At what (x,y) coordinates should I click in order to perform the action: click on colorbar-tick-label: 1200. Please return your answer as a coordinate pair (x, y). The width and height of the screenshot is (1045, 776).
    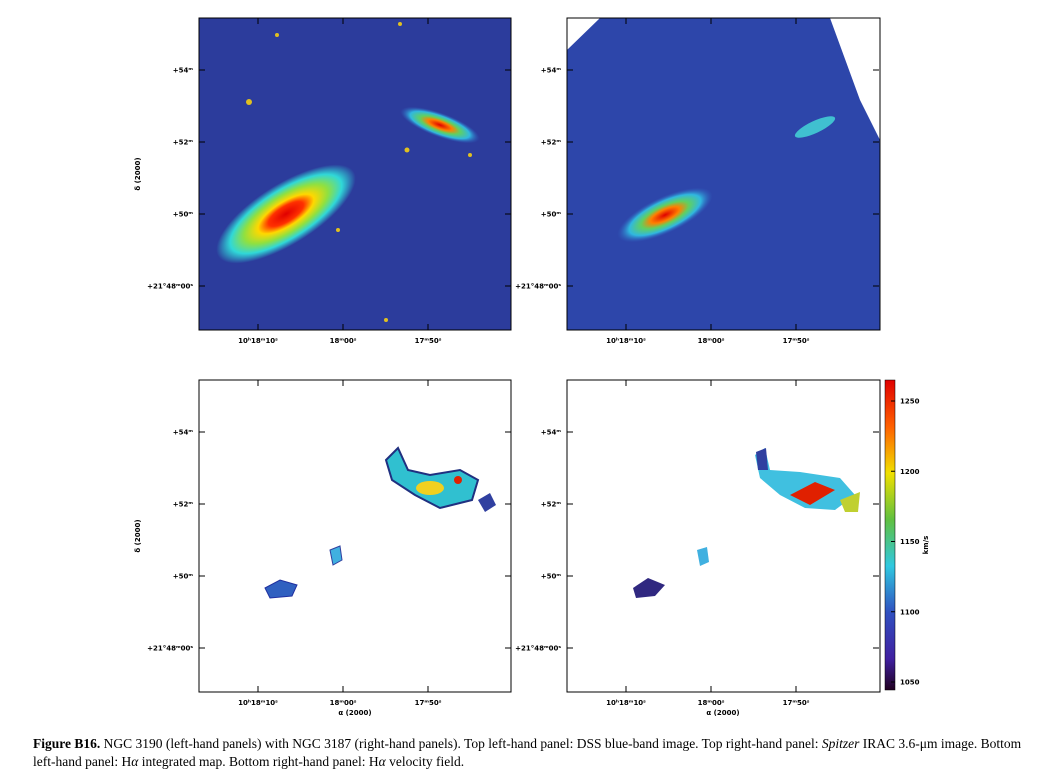
    Looking at the image, I should click on (910, 472).